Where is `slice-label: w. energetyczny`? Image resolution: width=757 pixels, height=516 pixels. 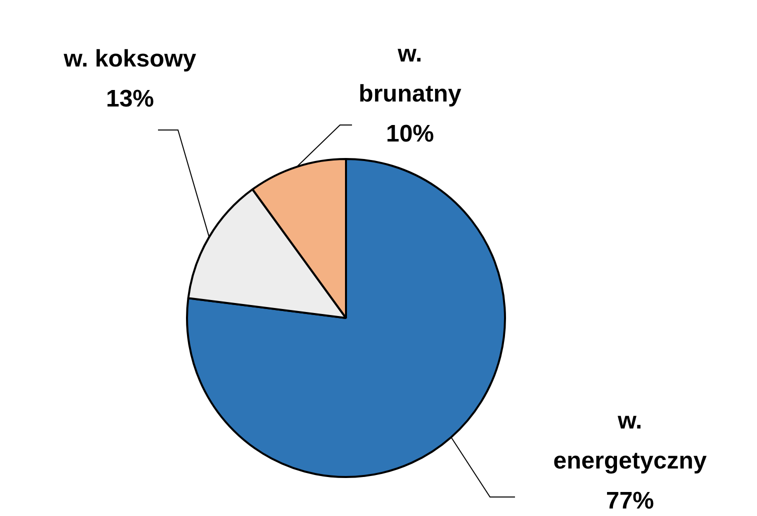
slice-label: w. energetyczny is located at coordinates (630, 441).